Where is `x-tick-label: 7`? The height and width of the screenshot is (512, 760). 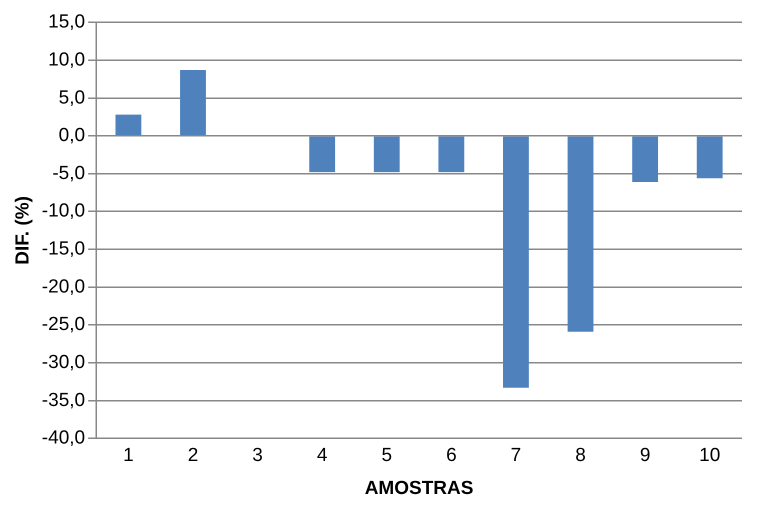 x-tick-label: 7 is located at coordinates (516, 455).